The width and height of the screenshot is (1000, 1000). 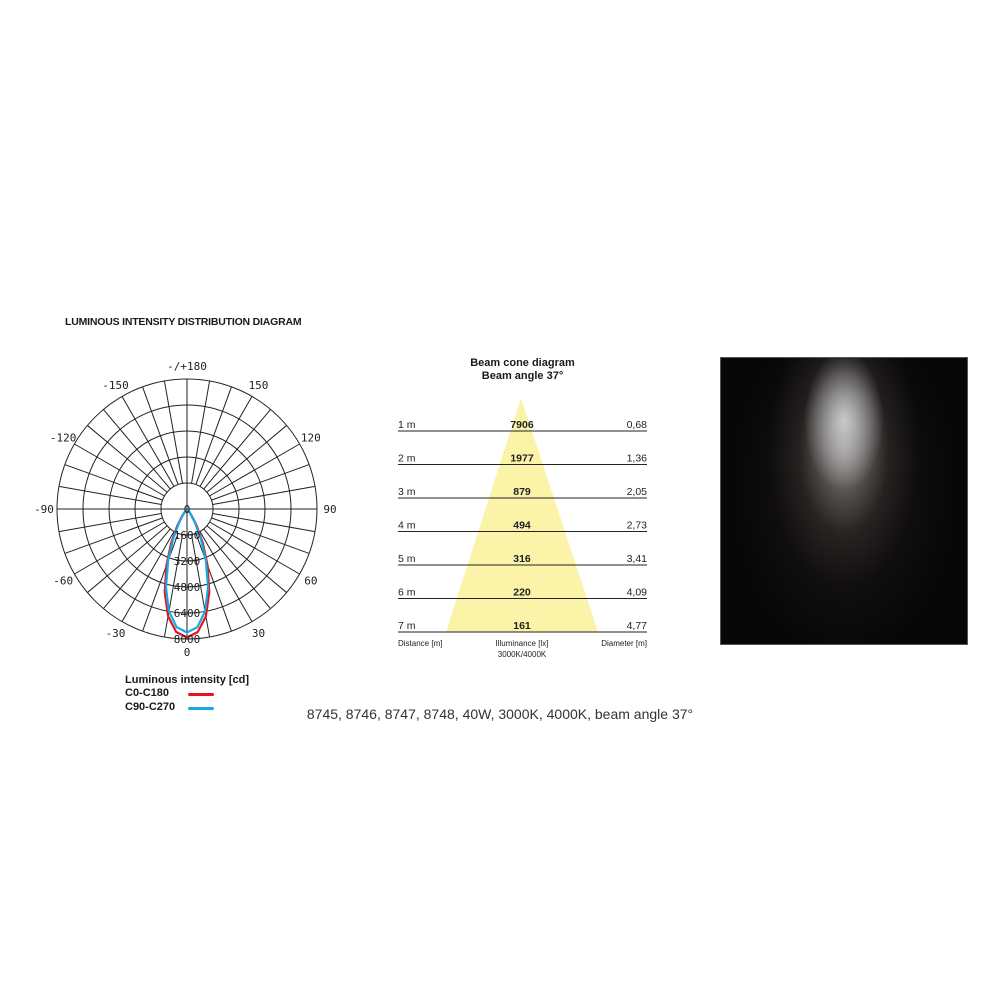 I want to click on row-diameter: 2,73, so click(x=637, y=526).